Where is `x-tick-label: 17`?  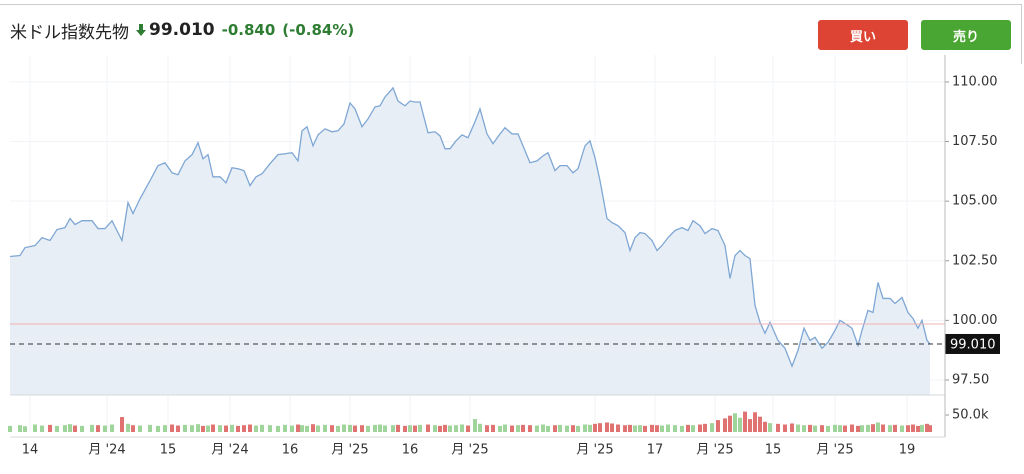 x-tick-label: 17 is located at coordinates (655, 450).